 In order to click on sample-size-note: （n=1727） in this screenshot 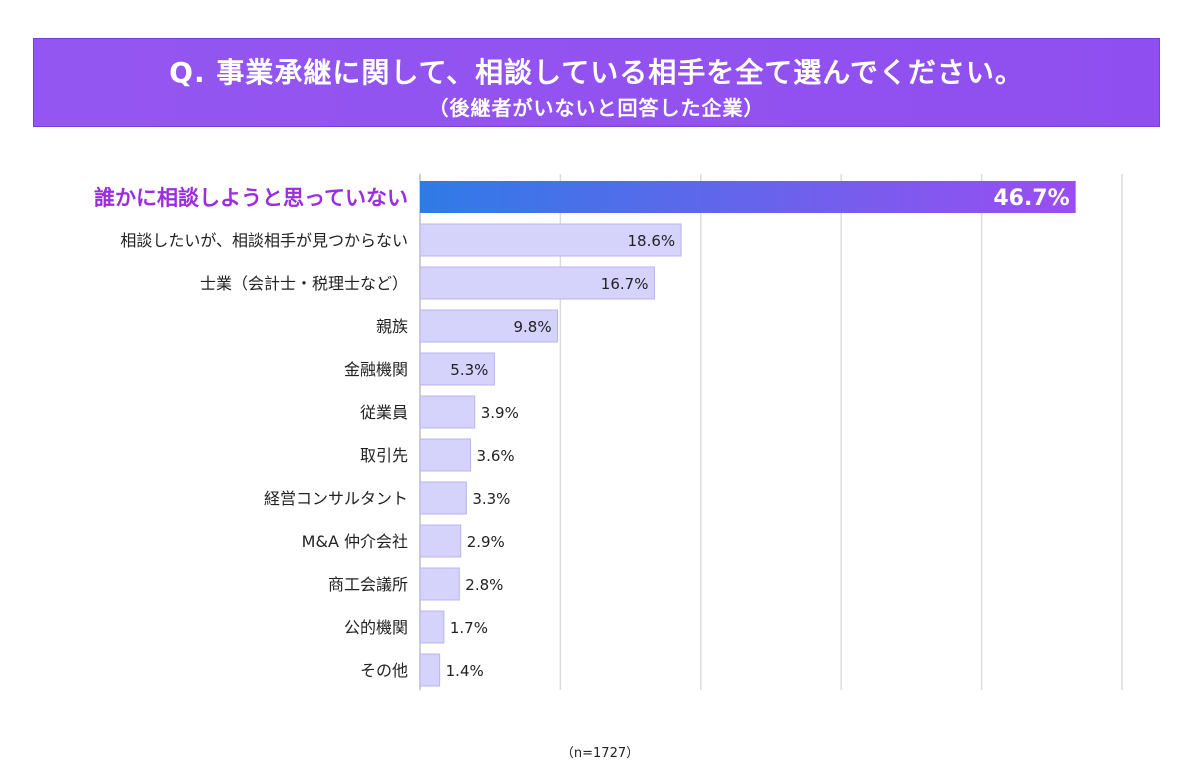, I will do `click(600, 753)`.